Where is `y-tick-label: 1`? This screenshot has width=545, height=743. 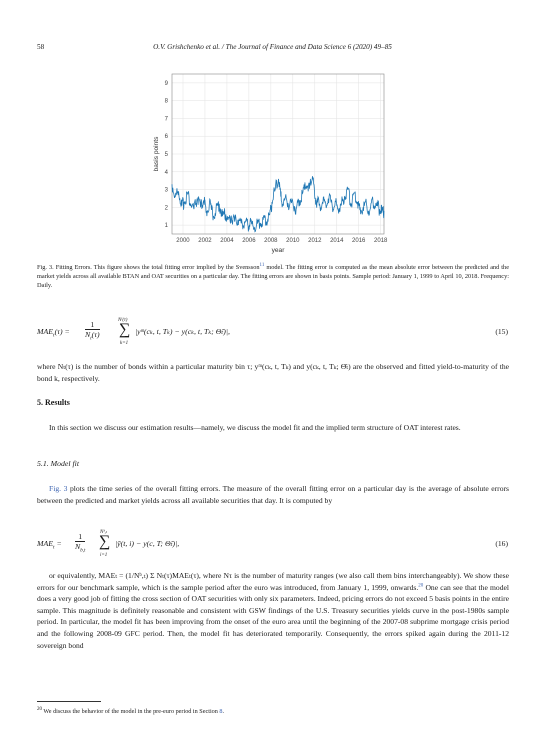
y-tick-label: 1 is located at coordinates (167, 226).